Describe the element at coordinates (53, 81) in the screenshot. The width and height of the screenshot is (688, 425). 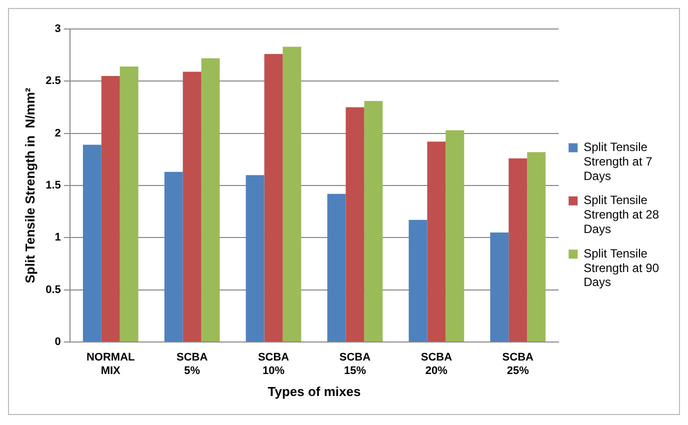
I see `y-tick-label: 2.5` at that location.